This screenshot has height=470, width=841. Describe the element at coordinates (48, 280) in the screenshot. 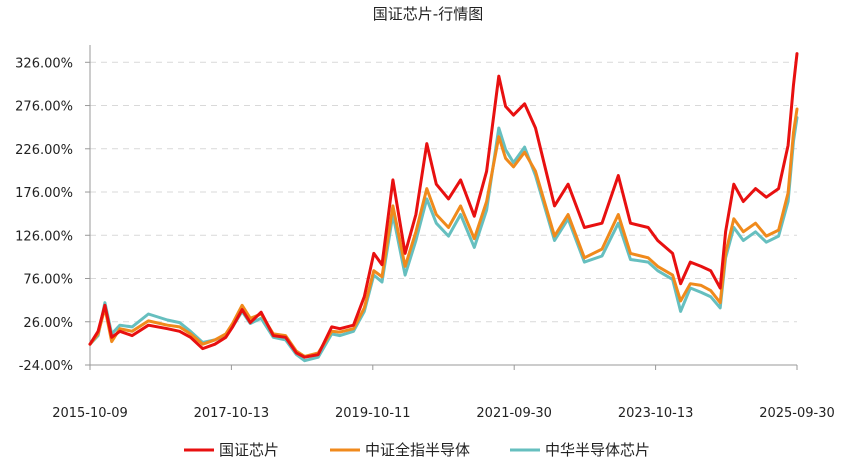

I see `y-tick-label: 76.00%` at that location.